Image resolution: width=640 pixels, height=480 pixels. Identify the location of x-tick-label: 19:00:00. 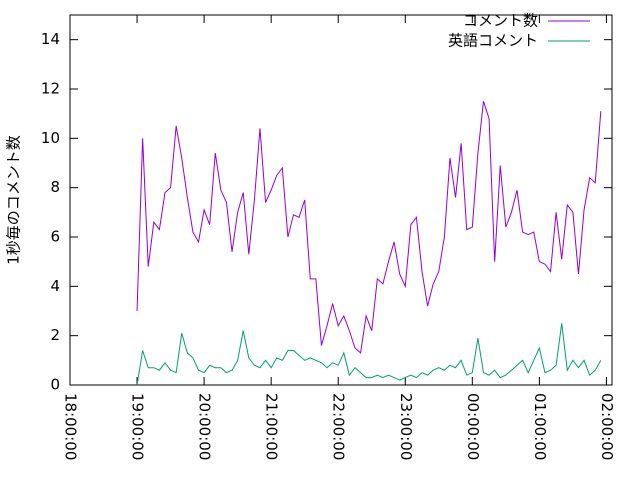
(138, 426).